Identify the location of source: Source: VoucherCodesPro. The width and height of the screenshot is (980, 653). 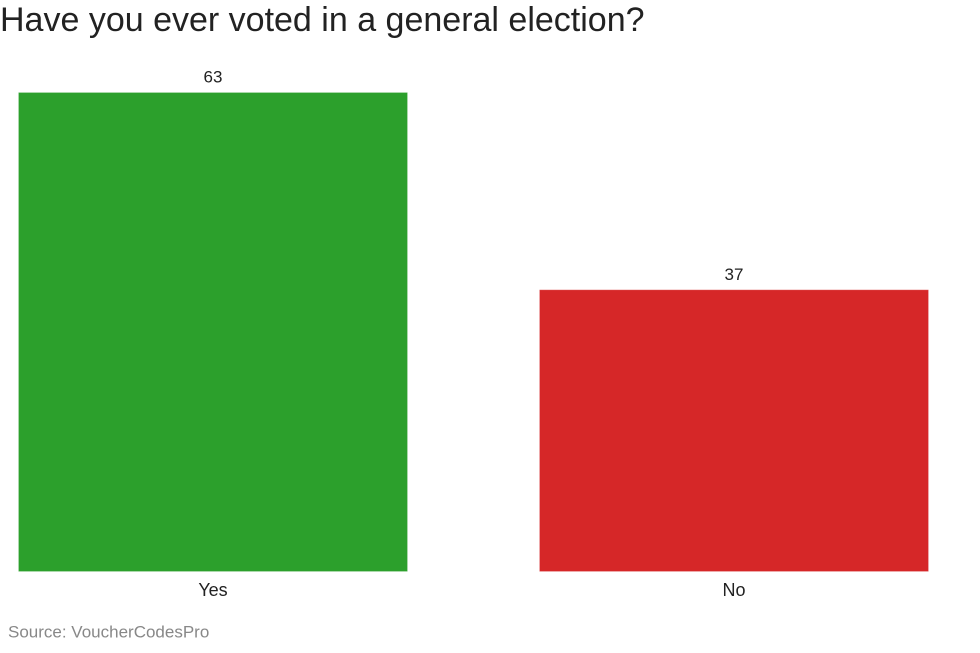
(108, 631).